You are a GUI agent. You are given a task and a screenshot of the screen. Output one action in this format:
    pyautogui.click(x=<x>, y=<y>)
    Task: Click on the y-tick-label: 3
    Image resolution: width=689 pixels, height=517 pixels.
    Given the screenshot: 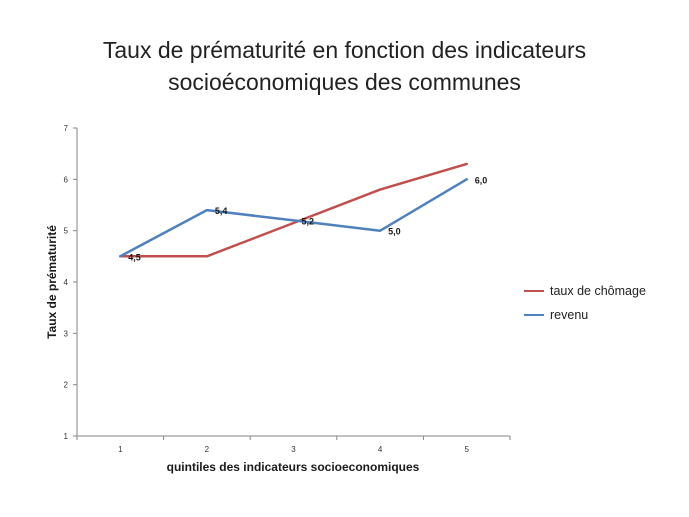 What is the action you would take?
    pyautogui.click(x=66, y=333)
    